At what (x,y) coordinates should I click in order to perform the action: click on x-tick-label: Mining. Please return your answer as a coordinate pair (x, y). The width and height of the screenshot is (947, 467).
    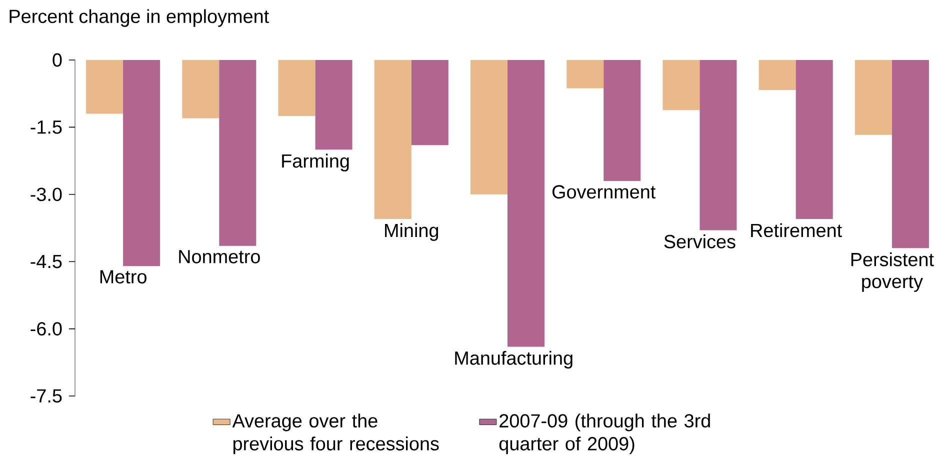
    Looking at the image, I should click on (411, 232).